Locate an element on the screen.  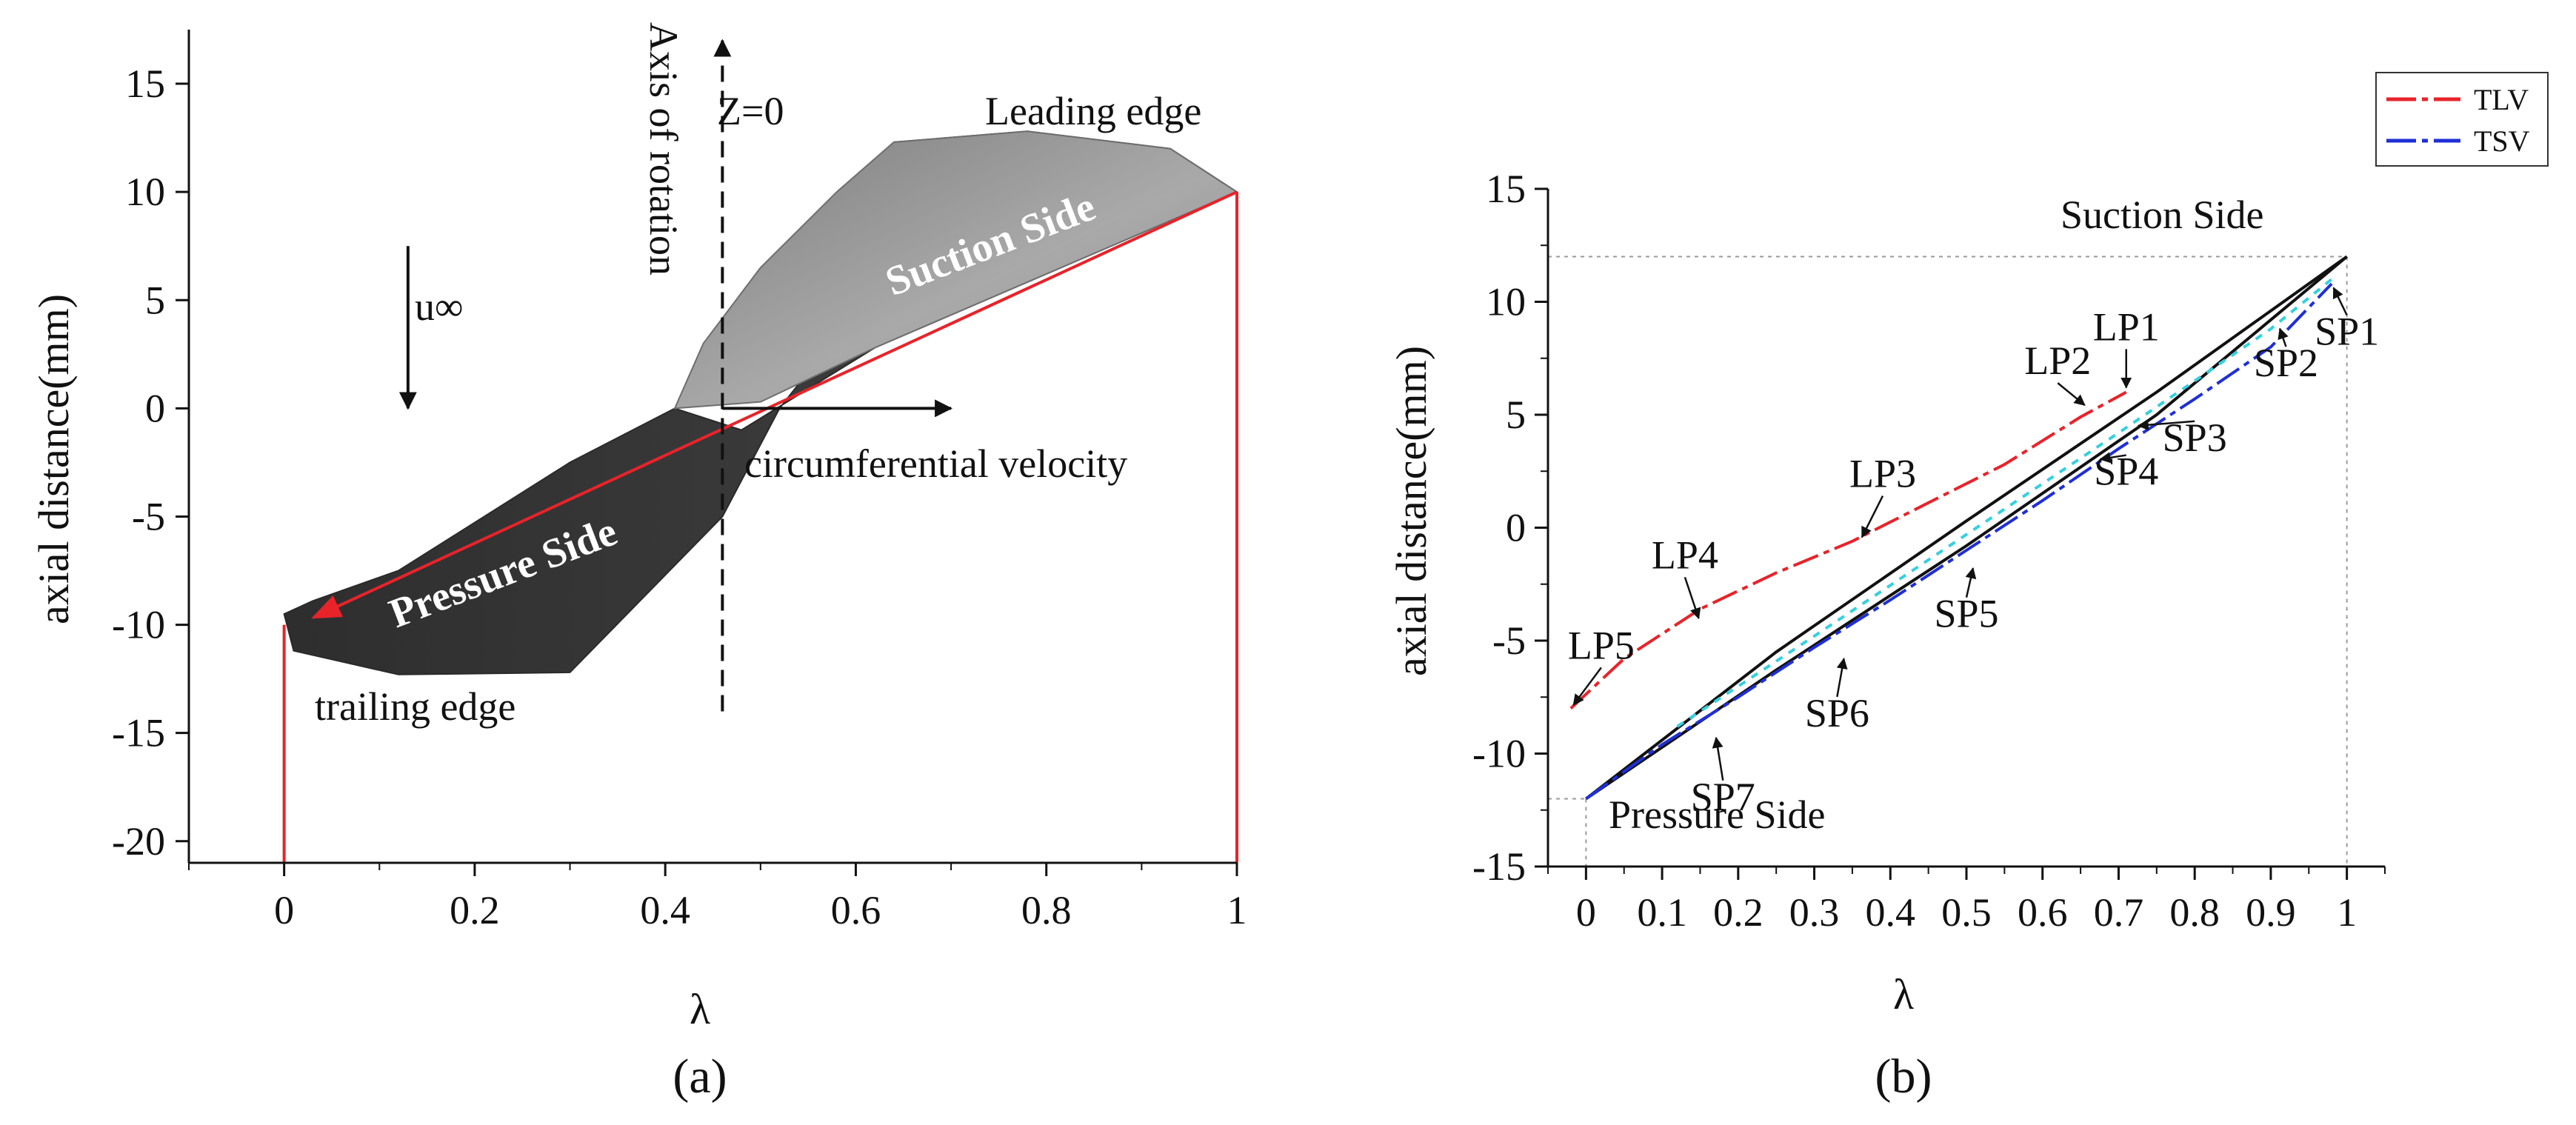
point-arrow-sp6 is located at coordinates (1842, 677).